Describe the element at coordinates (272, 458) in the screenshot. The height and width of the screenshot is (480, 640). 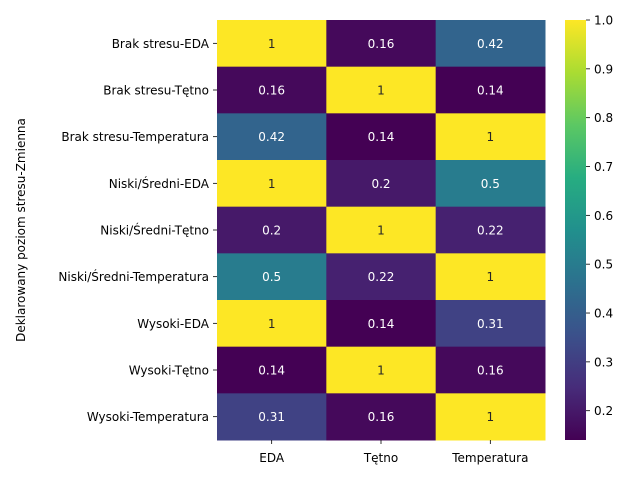
I see `x-tick-label: EDA` at that location.